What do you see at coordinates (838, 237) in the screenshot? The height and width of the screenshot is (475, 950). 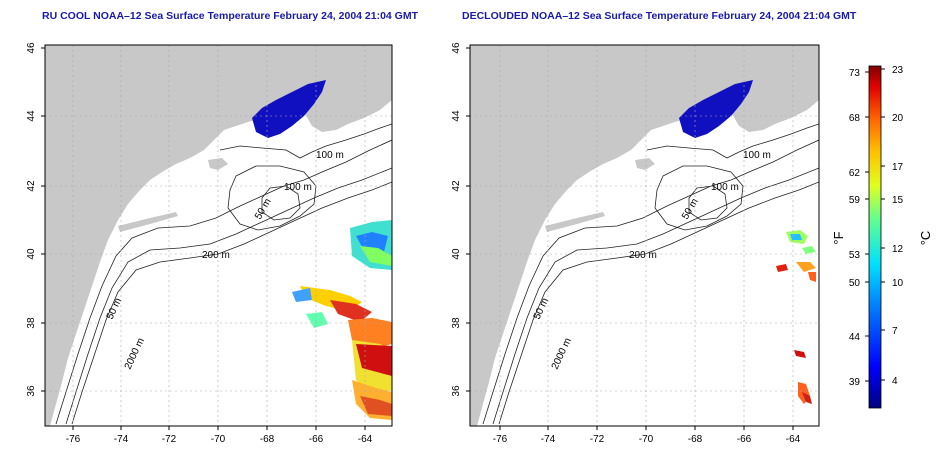 I see `fahrenheit-axis-label: °F` at bounding box center [838, 237].